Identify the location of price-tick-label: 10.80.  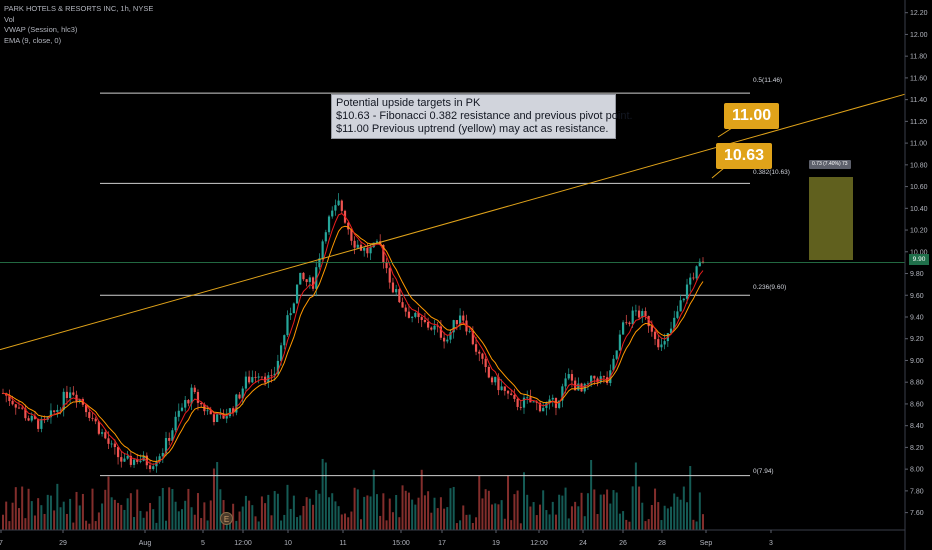
(919, 165).